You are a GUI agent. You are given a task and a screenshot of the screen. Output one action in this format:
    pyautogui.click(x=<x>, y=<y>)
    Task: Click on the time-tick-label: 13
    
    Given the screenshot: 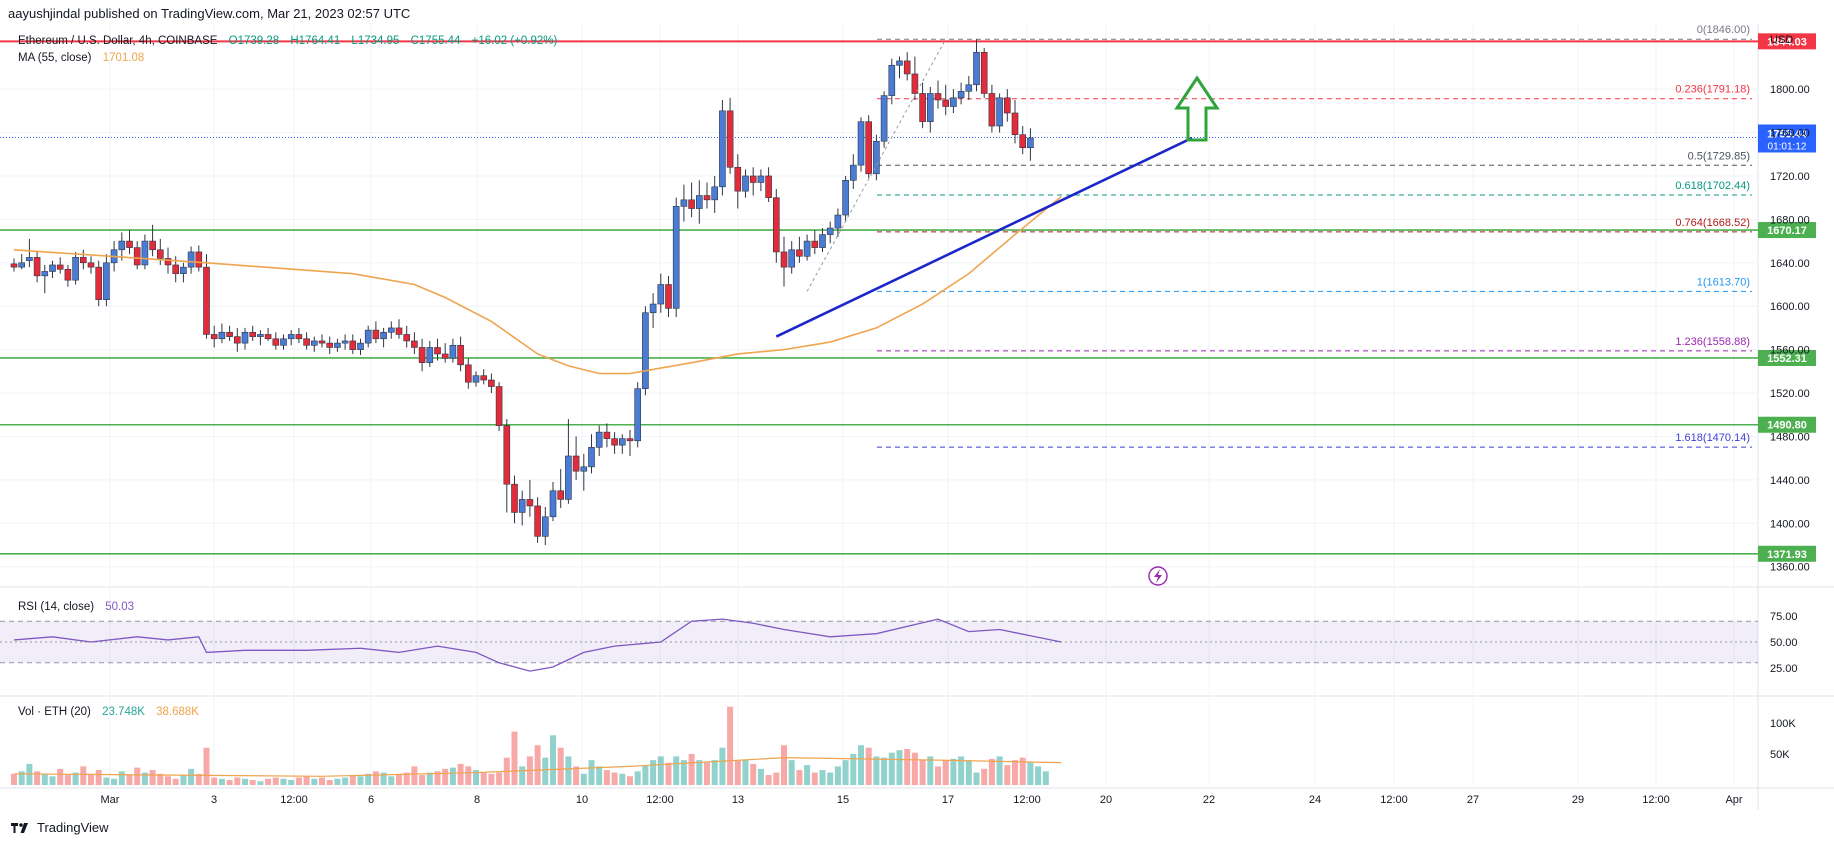 What is the action you would take?
    pyautogui.click(x=738, y=800)
    